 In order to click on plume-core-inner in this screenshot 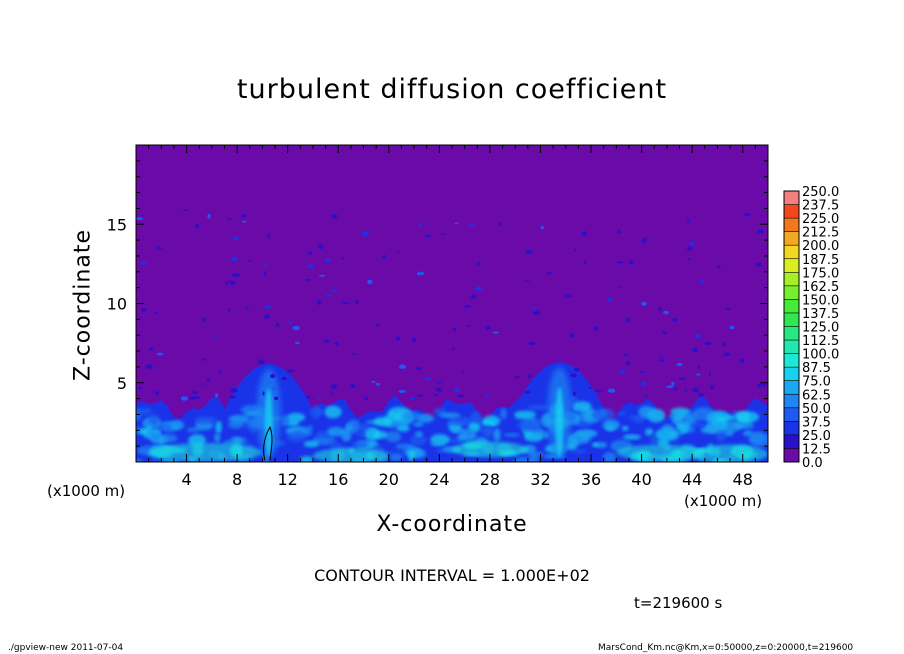, I will do `click(559, 422)`.